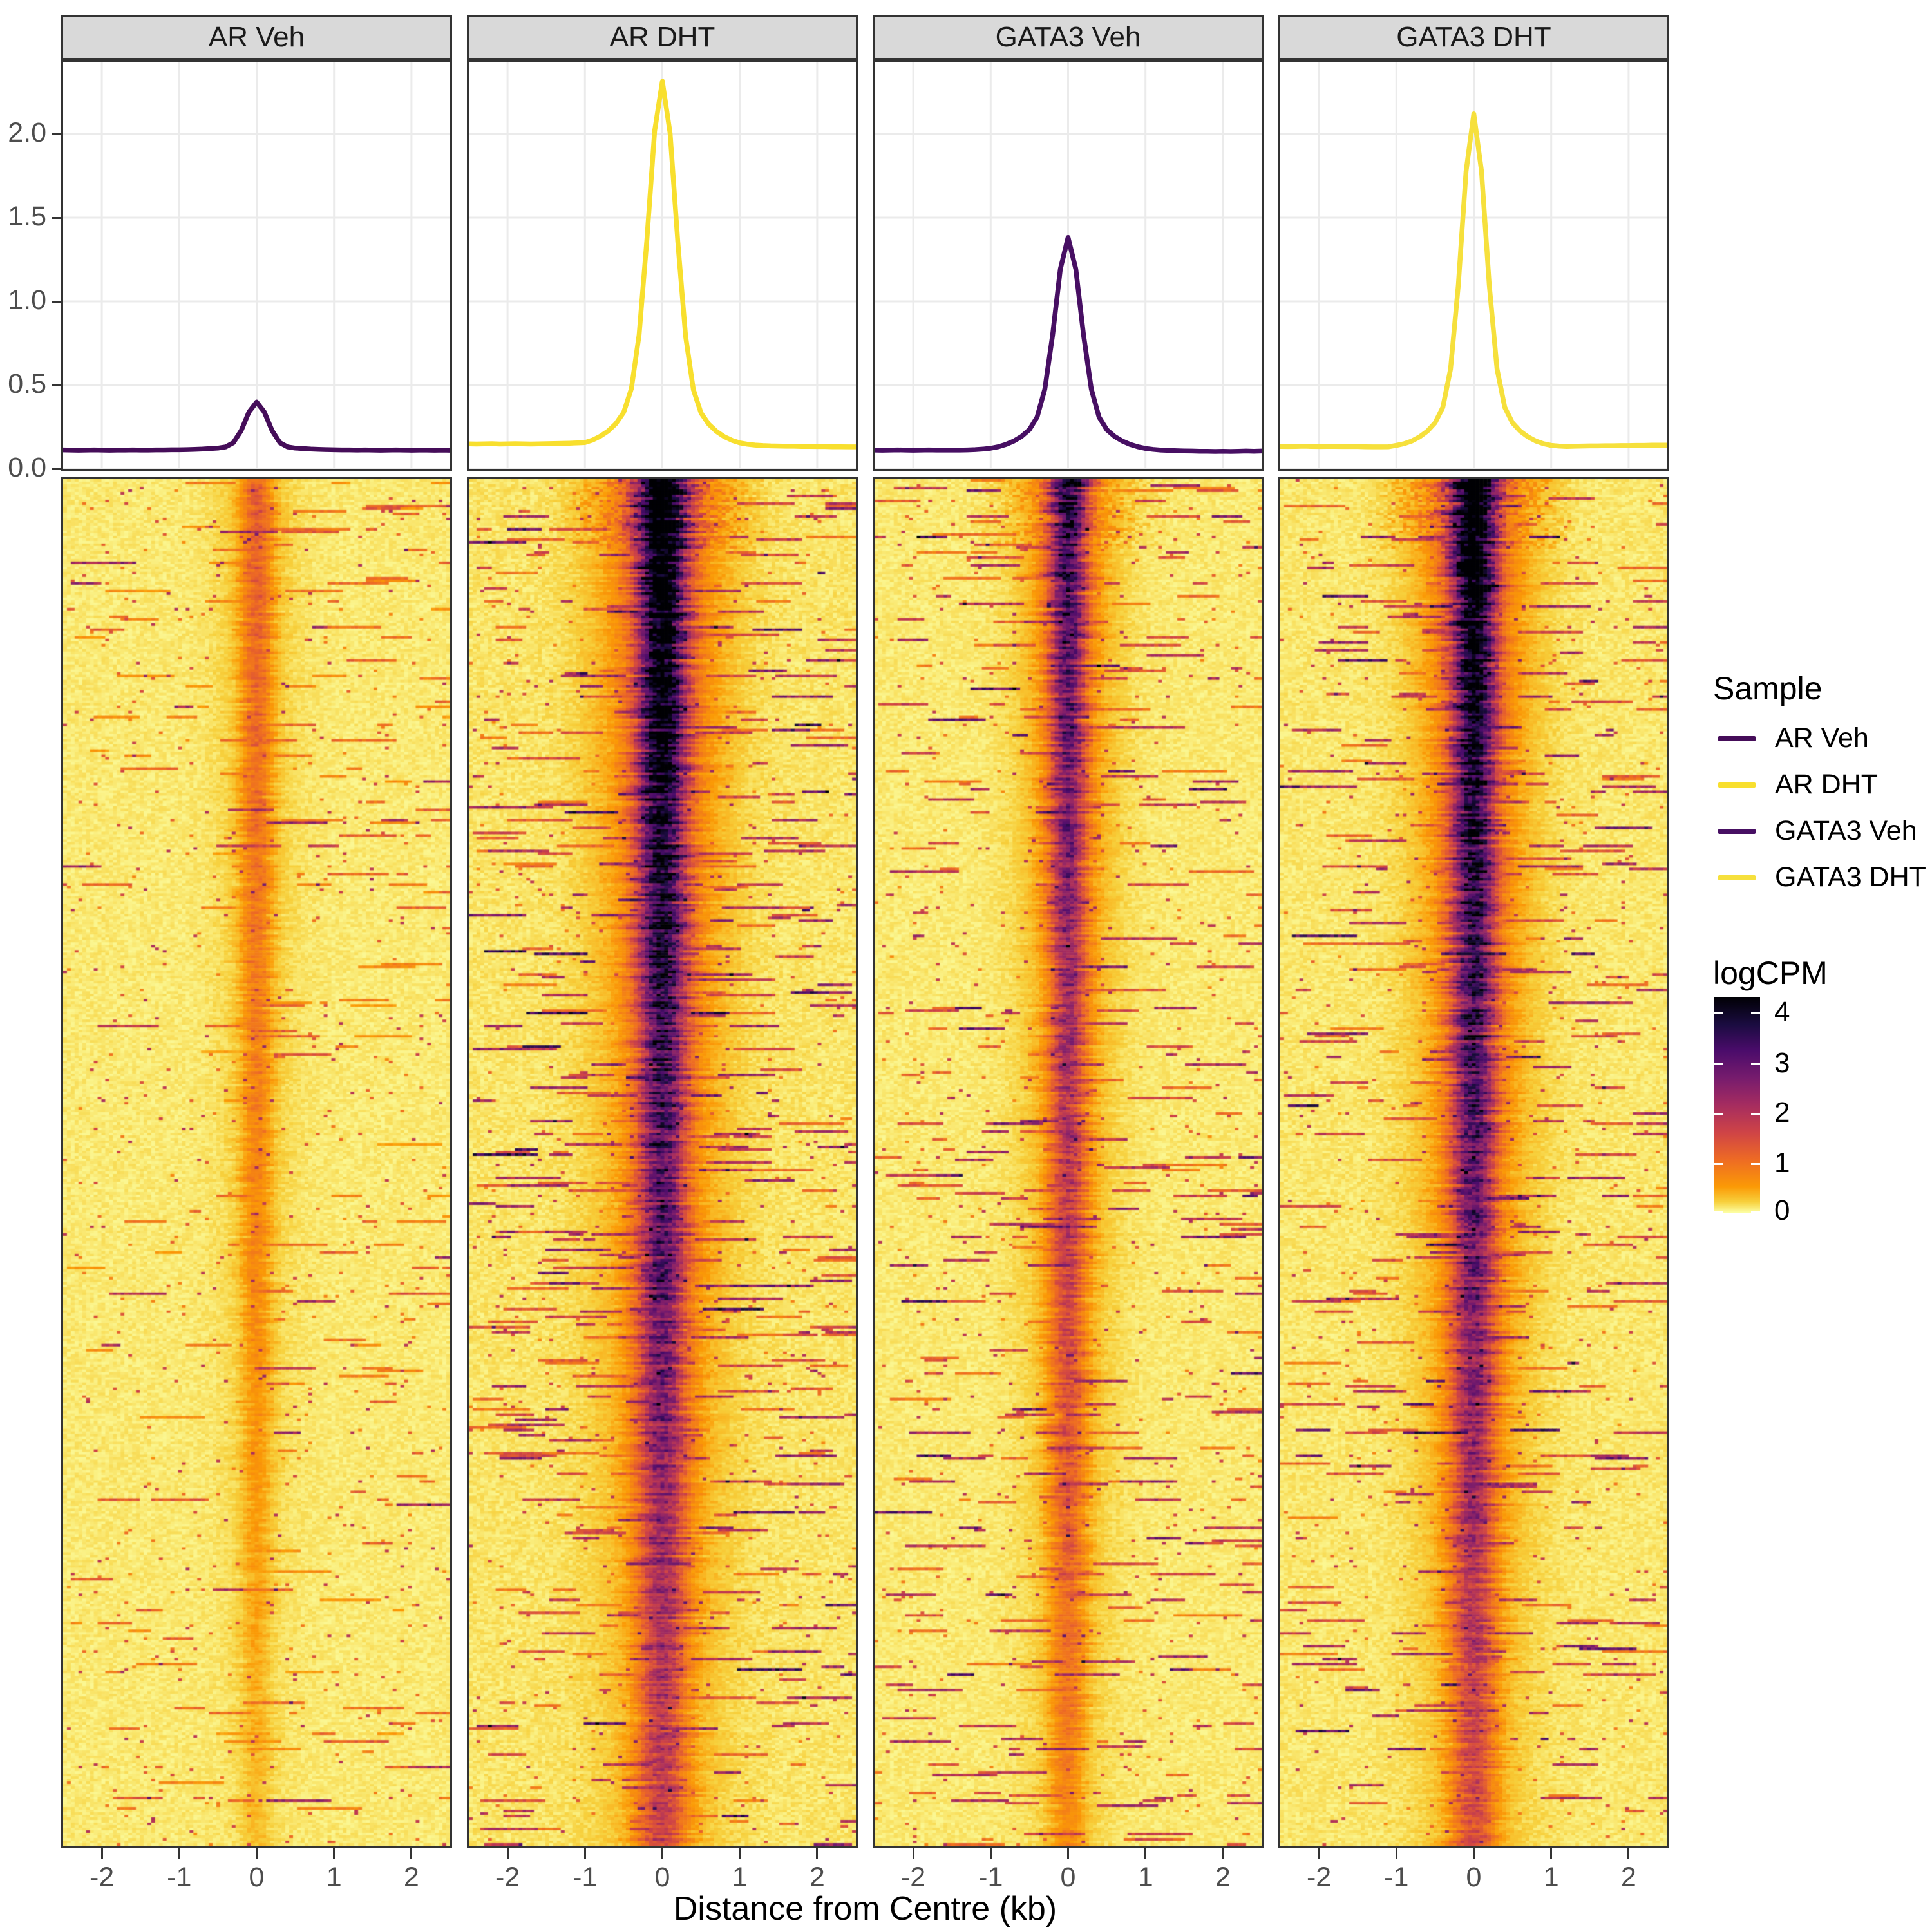  I want to click on facet-title: AR DHT, so click(662, 37).